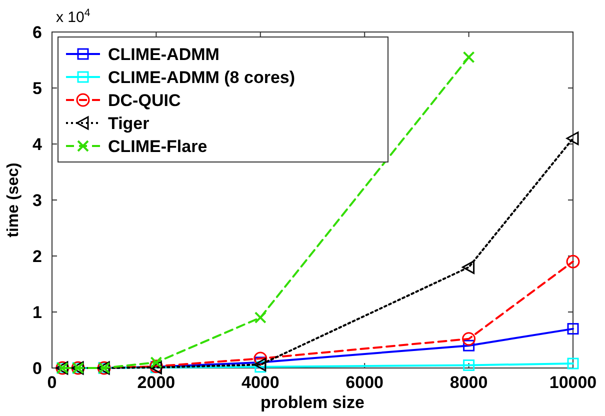 This screenshot has width=605, height=416. What do you see at coordinates (37, 88) in the screenshot?
I see `y-tick-label: 5` at bounding box center [37, 88].